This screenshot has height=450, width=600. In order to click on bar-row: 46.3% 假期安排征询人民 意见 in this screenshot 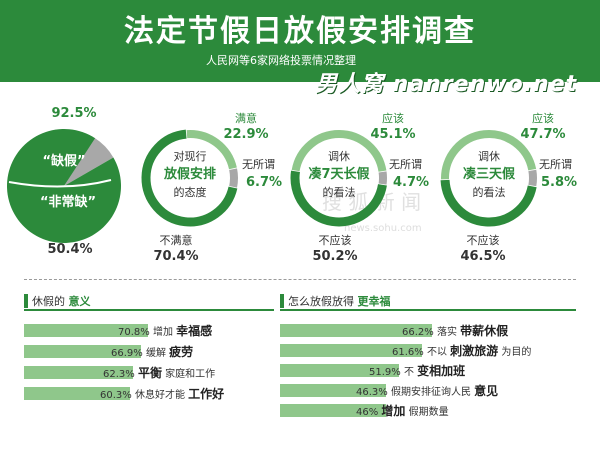, I will do `click(435, 391)`.